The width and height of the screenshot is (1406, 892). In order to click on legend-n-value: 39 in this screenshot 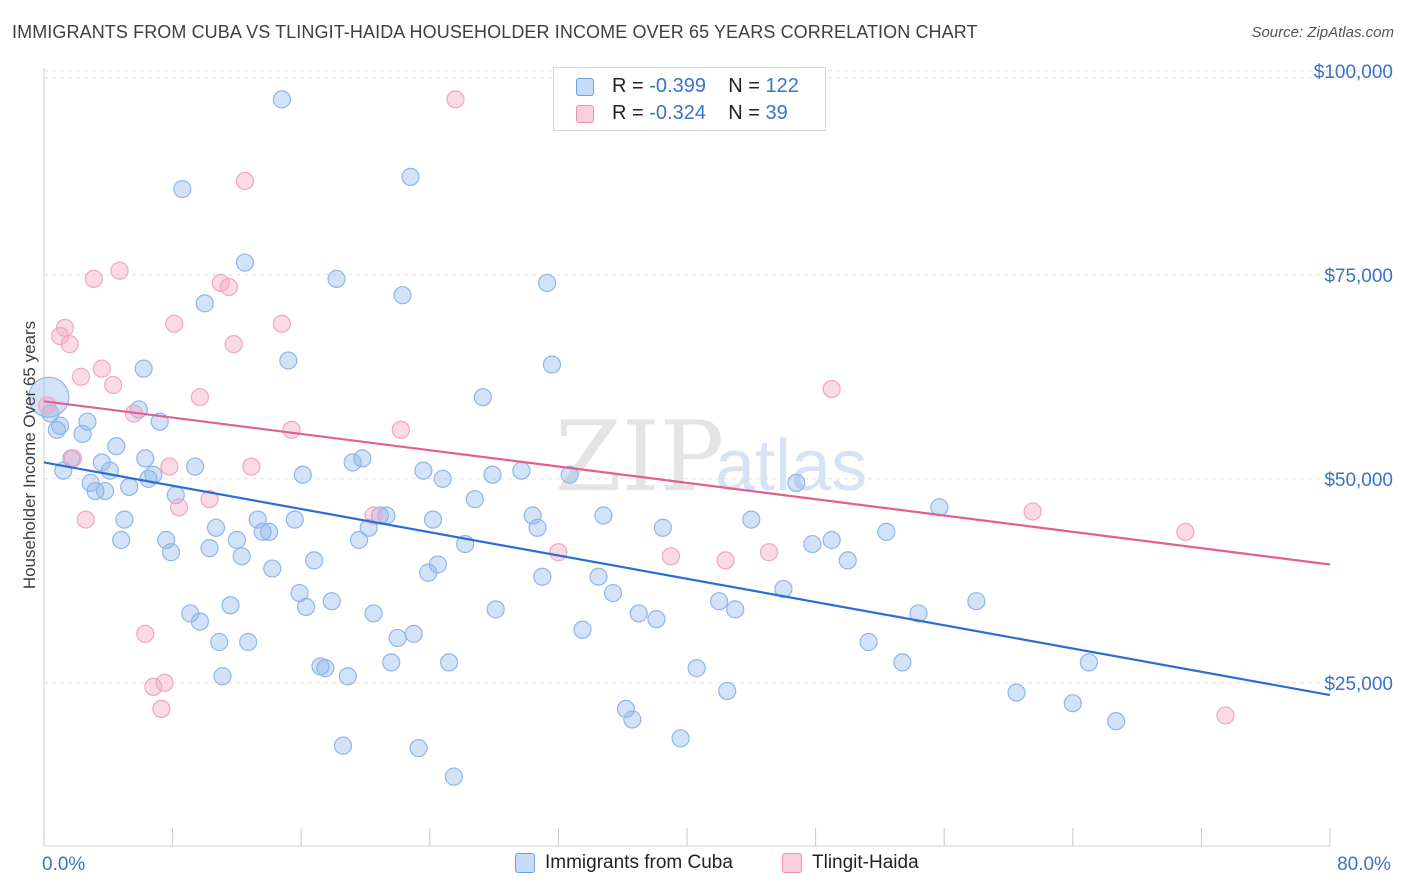, I will do `click(776, 113)`.